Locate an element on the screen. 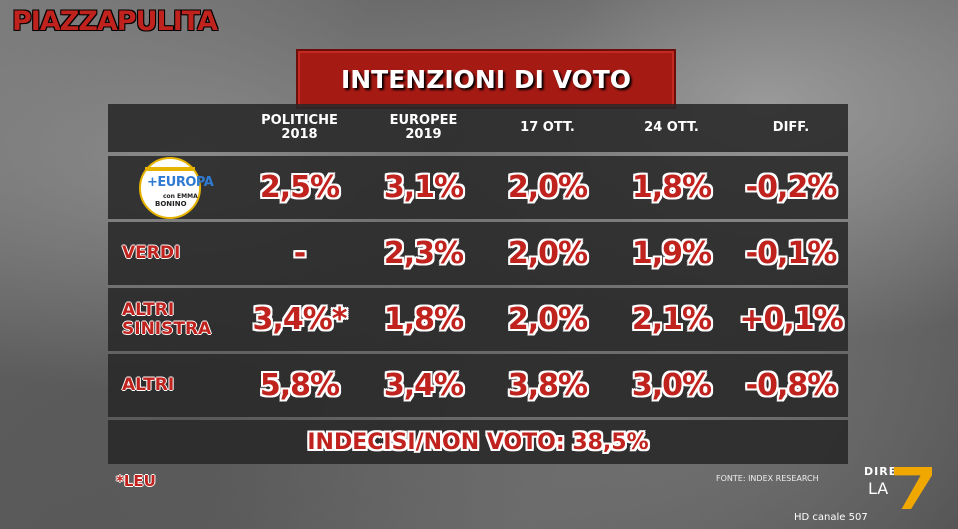  value-europee-2019: 3,4% is located at coordinates (423, 385).